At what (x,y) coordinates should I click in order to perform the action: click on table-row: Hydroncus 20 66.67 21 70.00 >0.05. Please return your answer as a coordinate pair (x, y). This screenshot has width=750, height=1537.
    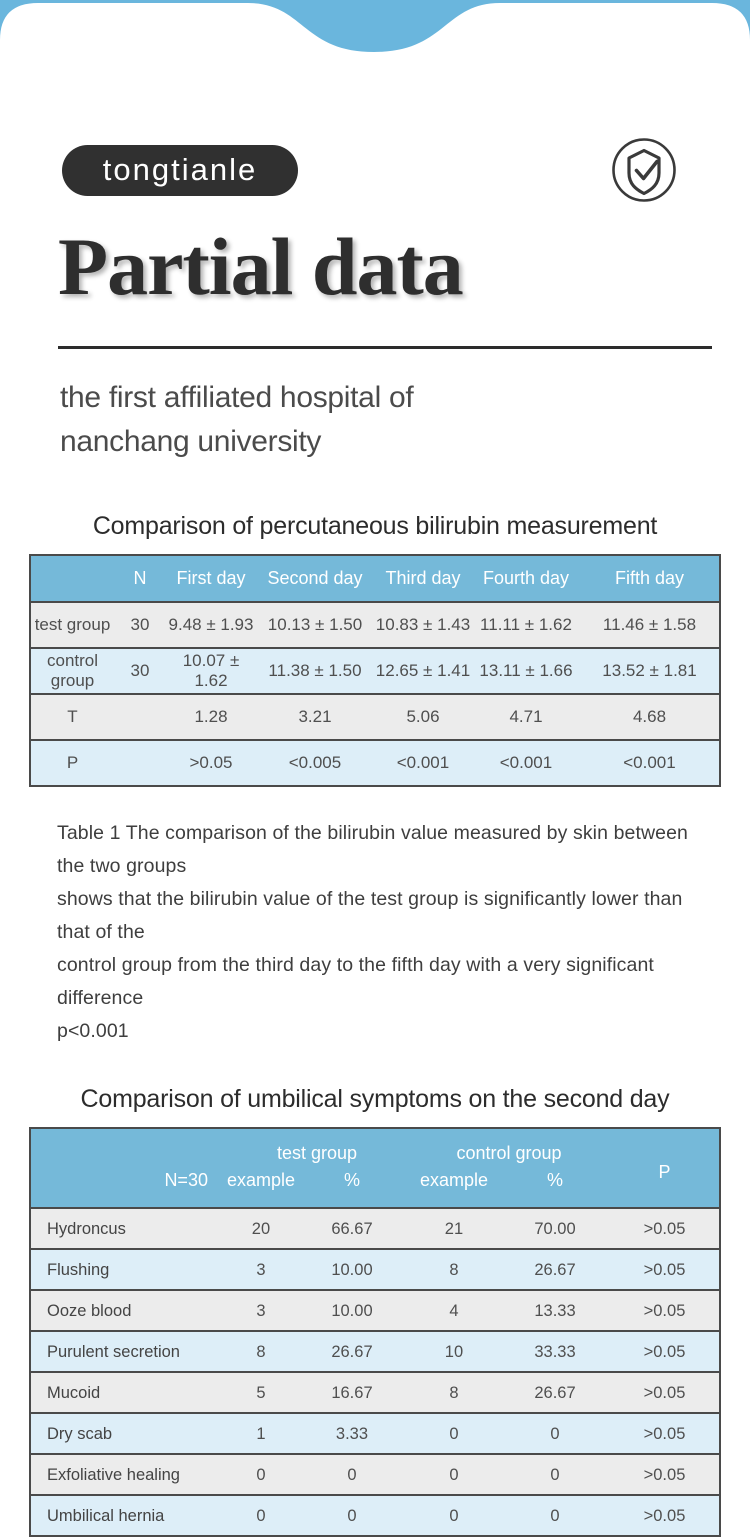
    Looking at the image, I should click on (374, 1228).